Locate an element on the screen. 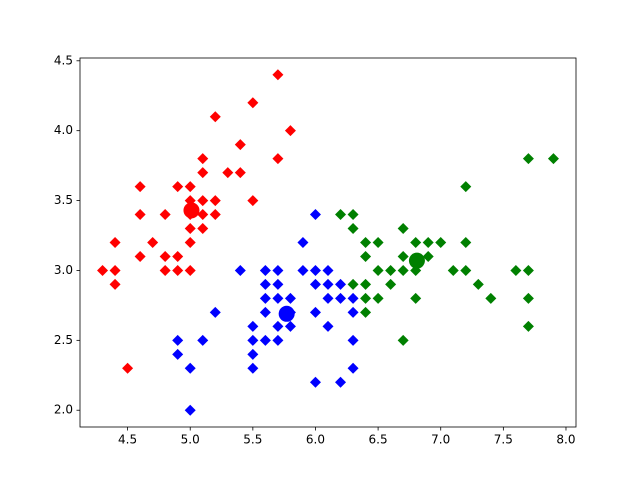 This screenshot has width=640, height=480. y-tick-label: 3.0 is located at coordinates (63, 270).